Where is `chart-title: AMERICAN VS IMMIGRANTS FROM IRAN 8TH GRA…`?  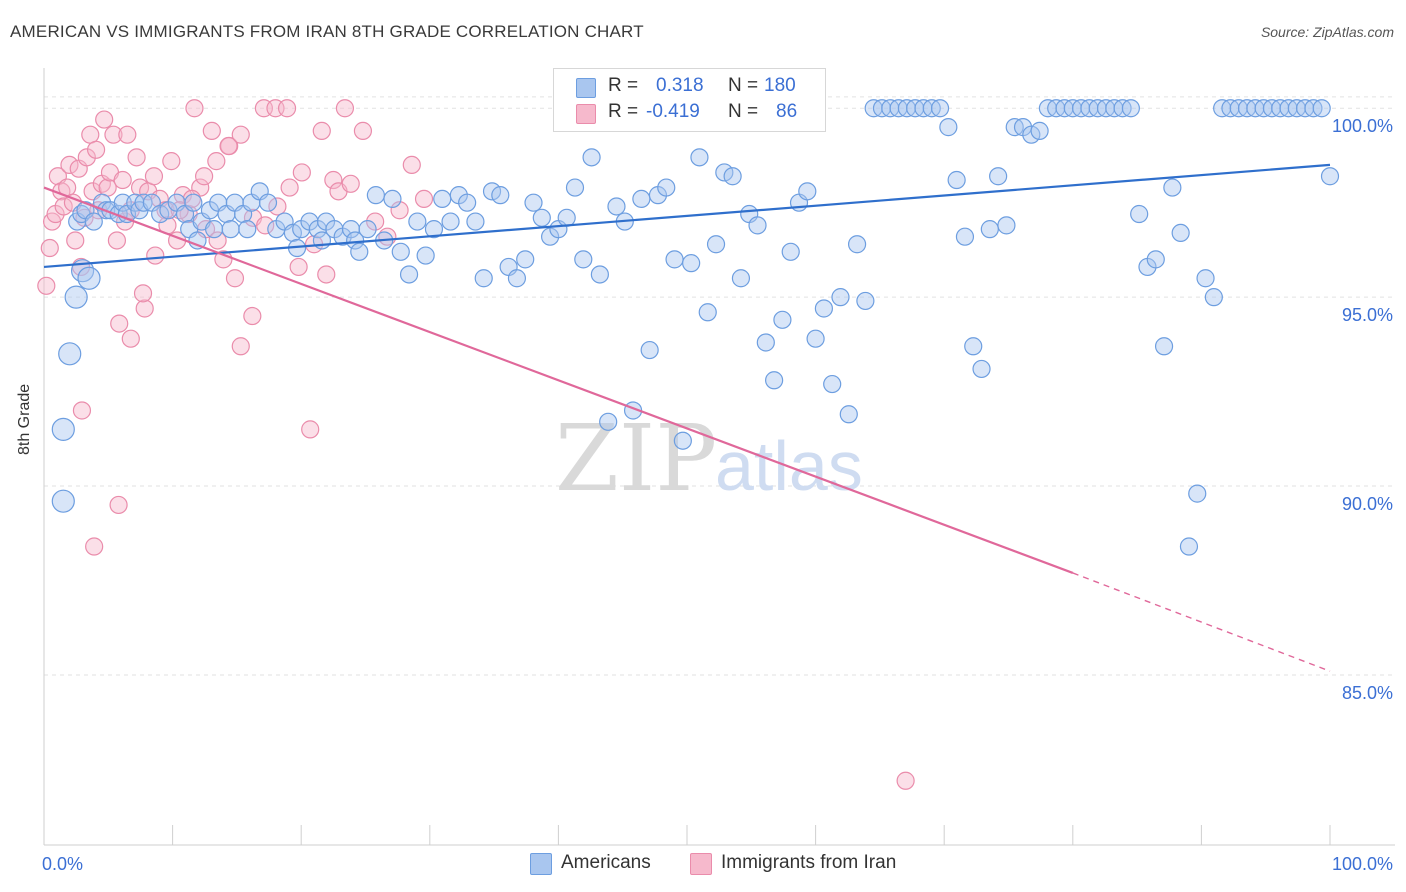 chart-title: AMERICAN VS IMMIGRANTS FROM IRAN 8TH GRA… is located at coordinates (327, 31).